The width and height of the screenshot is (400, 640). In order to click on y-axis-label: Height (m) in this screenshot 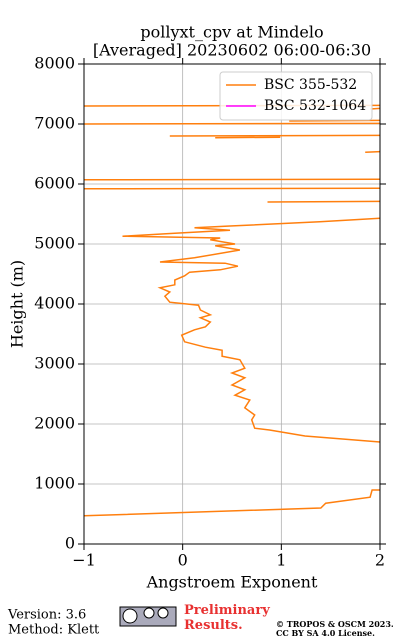, I will do `click(17, 304)`.